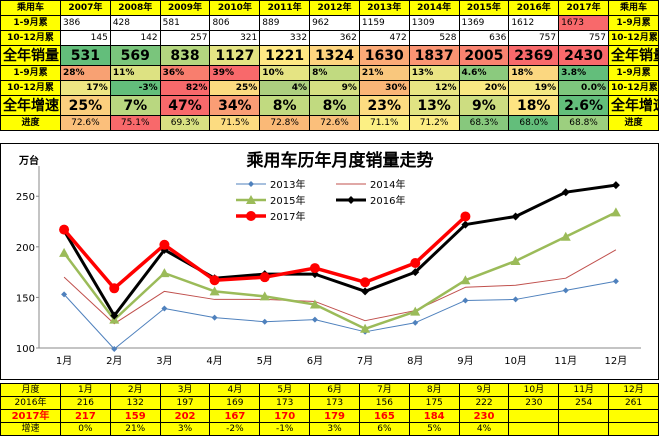 The image size is (659, 444). I want to click on summary-cell: 72.8%, so click(285, 123).